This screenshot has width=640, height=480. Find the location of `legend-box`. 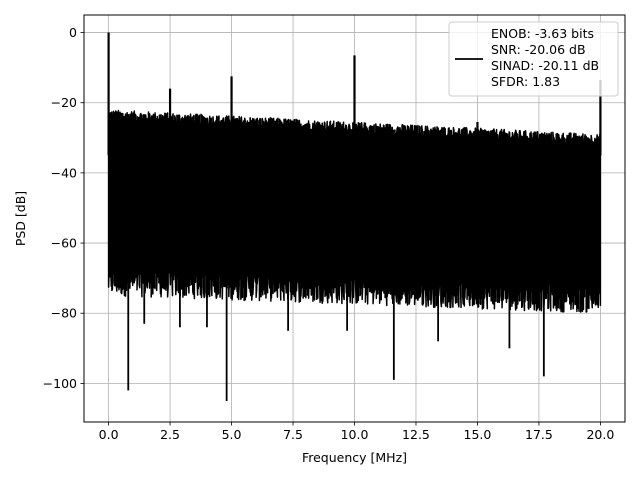

legend-box is located at coordinates (533, 59).